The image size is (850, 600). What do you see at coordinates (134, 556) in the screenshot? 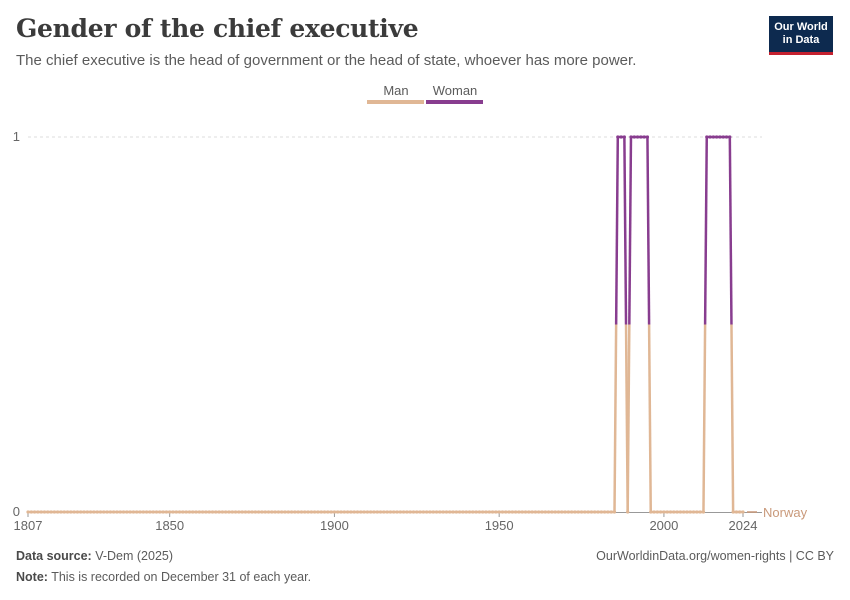
I see `data-source-value: V-Dem (2025)` at bounding box center [134, 556].